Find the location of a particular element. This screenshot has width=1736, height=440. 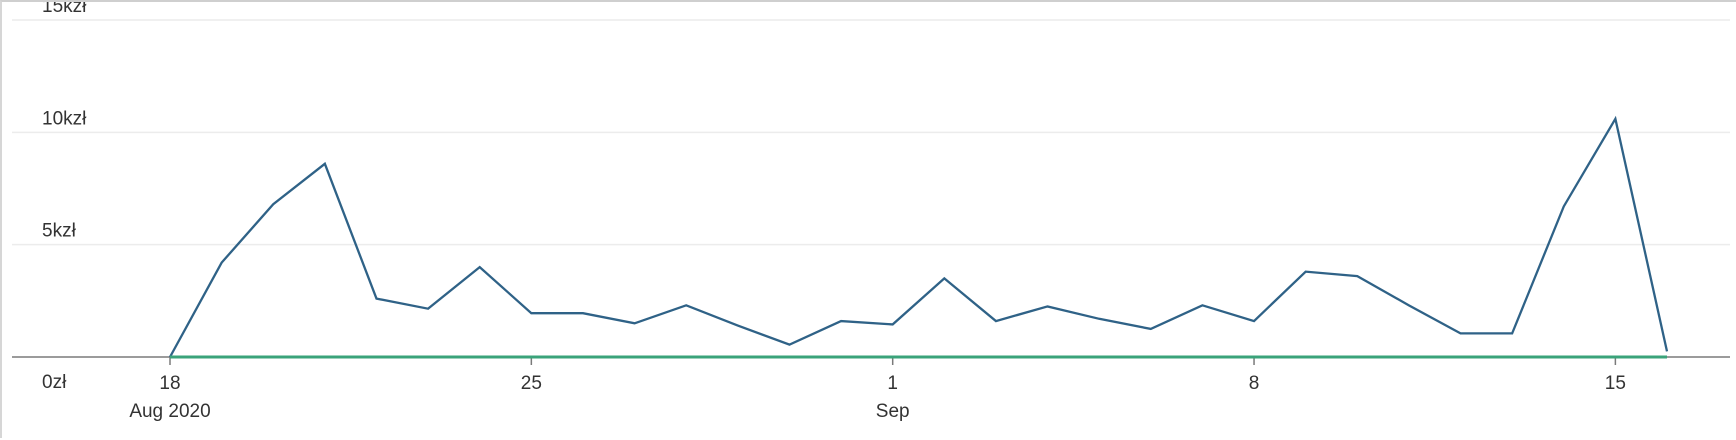

x-tick-label: 18 is located at coordinates (169, 383).